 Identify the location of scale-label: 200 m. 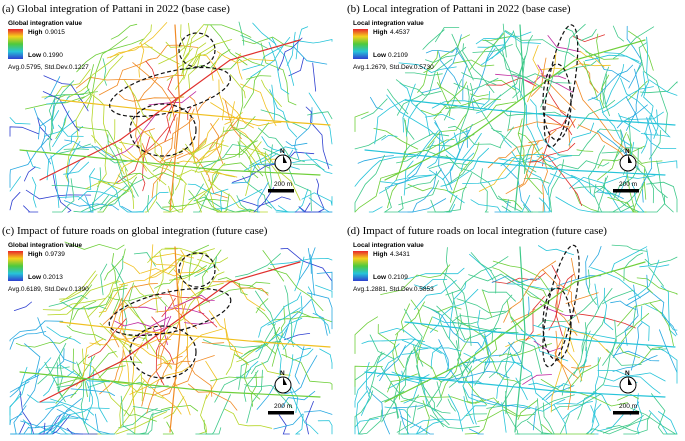
(628, 184).